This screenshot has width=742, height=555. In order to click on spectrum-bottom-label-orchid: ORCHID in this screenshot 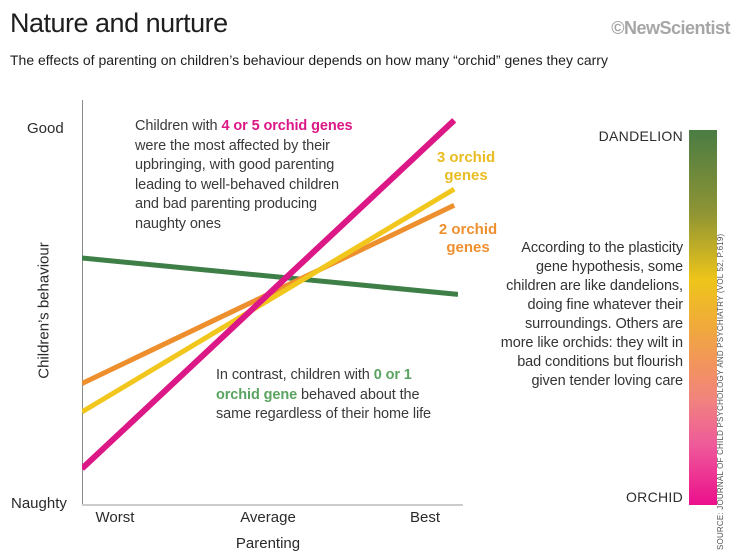, I will do `click(654, 497)`.